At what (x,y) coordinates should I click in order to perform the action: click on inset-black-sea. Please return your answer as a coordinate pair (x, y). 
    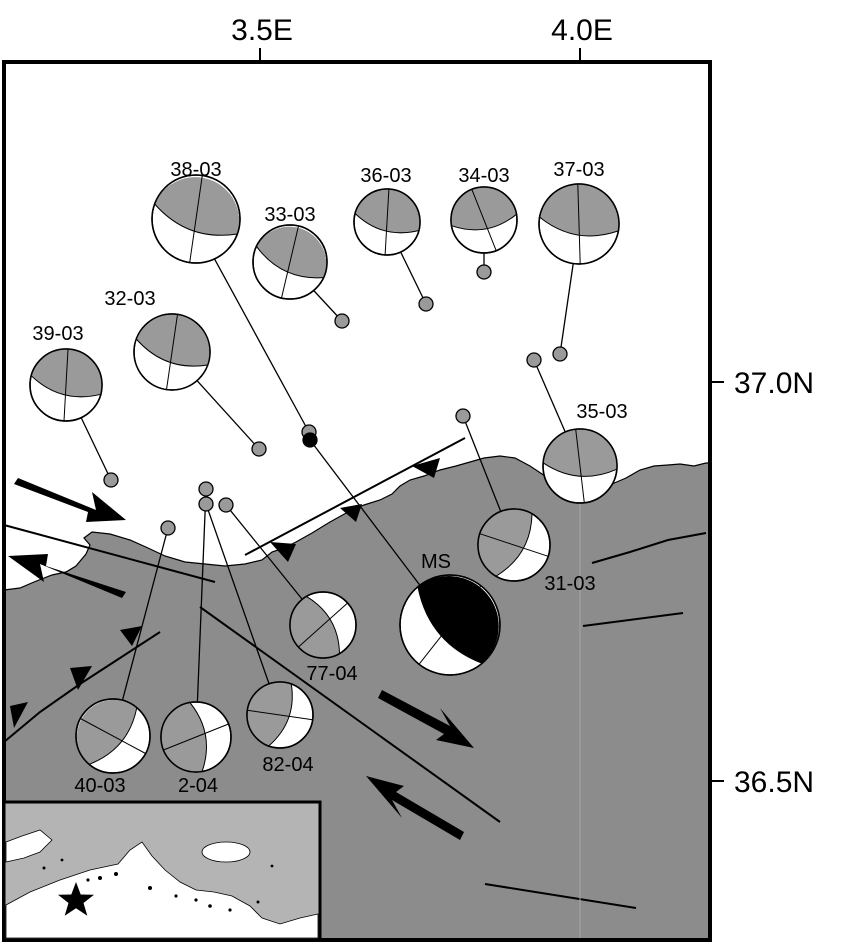
    Looking at the image, I should click on (226, 852).